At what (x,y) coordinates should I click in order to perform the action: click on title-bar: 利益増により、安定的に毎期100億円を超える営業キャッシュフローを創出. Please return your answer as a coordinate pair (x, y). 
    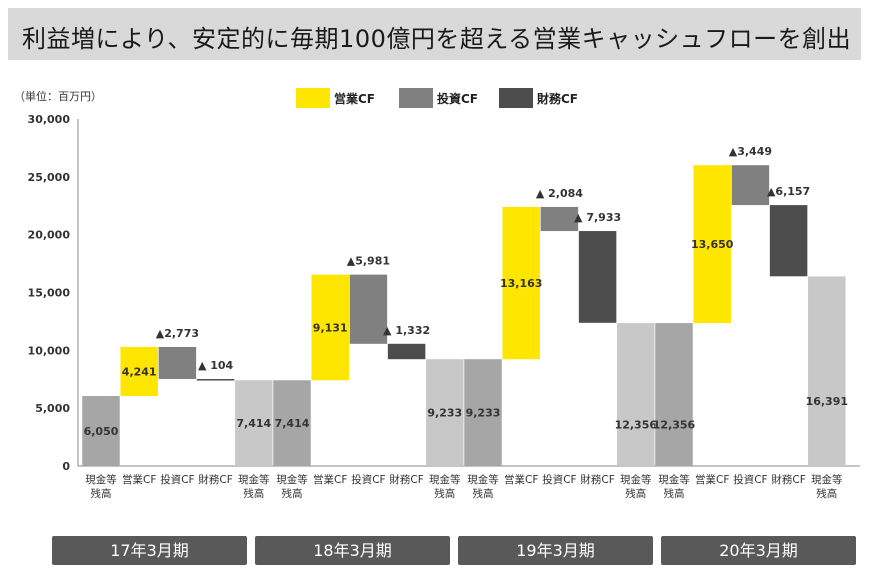
    Looking at the image, I should click on (434, 34).